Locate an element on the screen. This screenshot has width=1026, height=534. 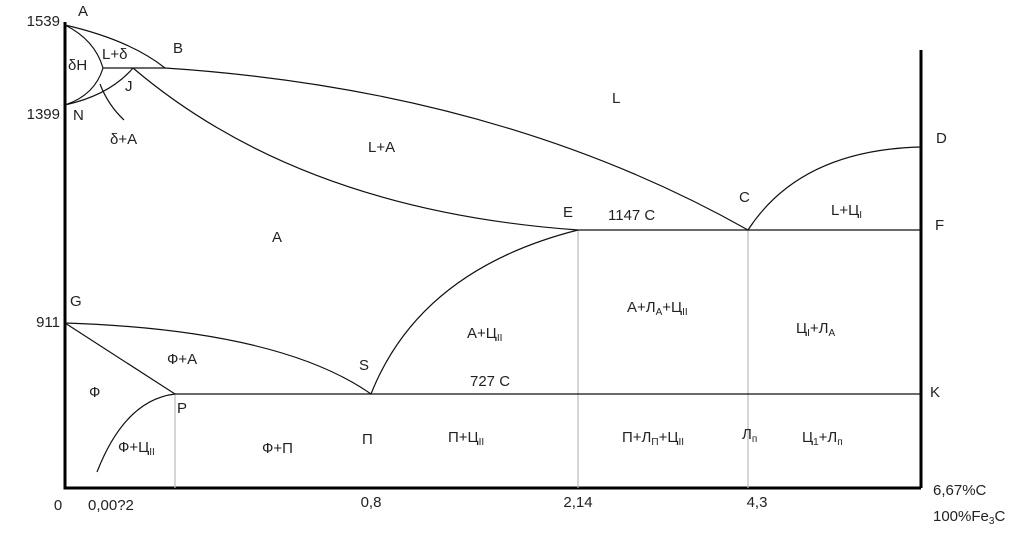
y-label: 1399 is located at coordinates (43, 114).